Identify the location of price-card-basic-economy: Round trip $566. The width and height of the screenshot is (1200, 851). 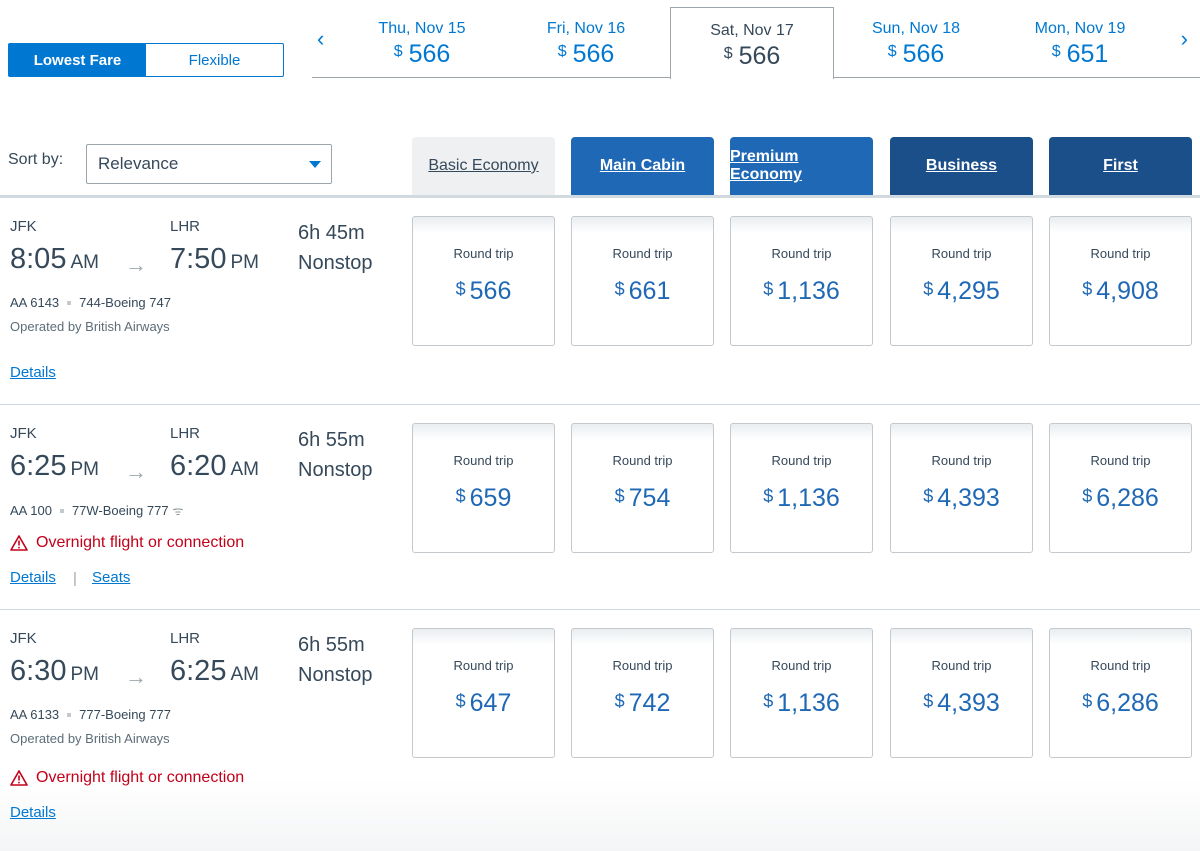
(483, 281).